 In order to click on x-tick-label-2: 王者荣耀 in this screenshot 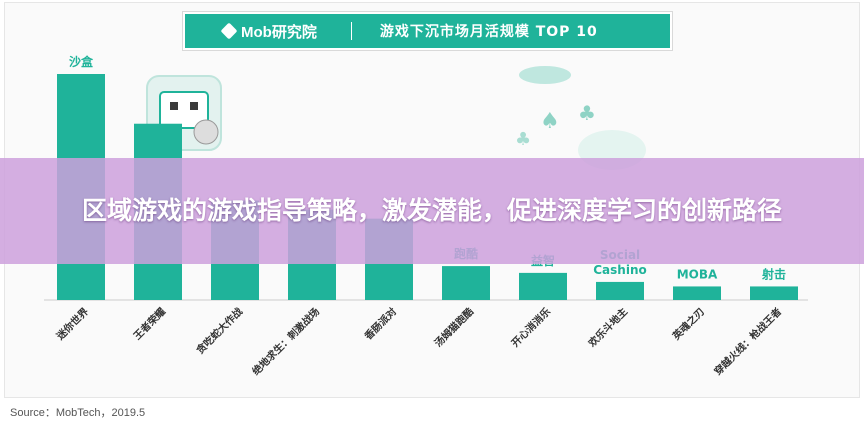, I will do `click(149, 323)`.